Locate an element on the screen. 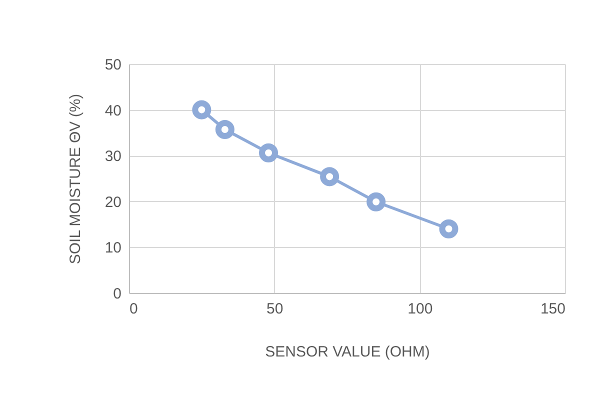  x-axis-title: SENSOR VALUE (OHM) is located at coordinates (347, 352).